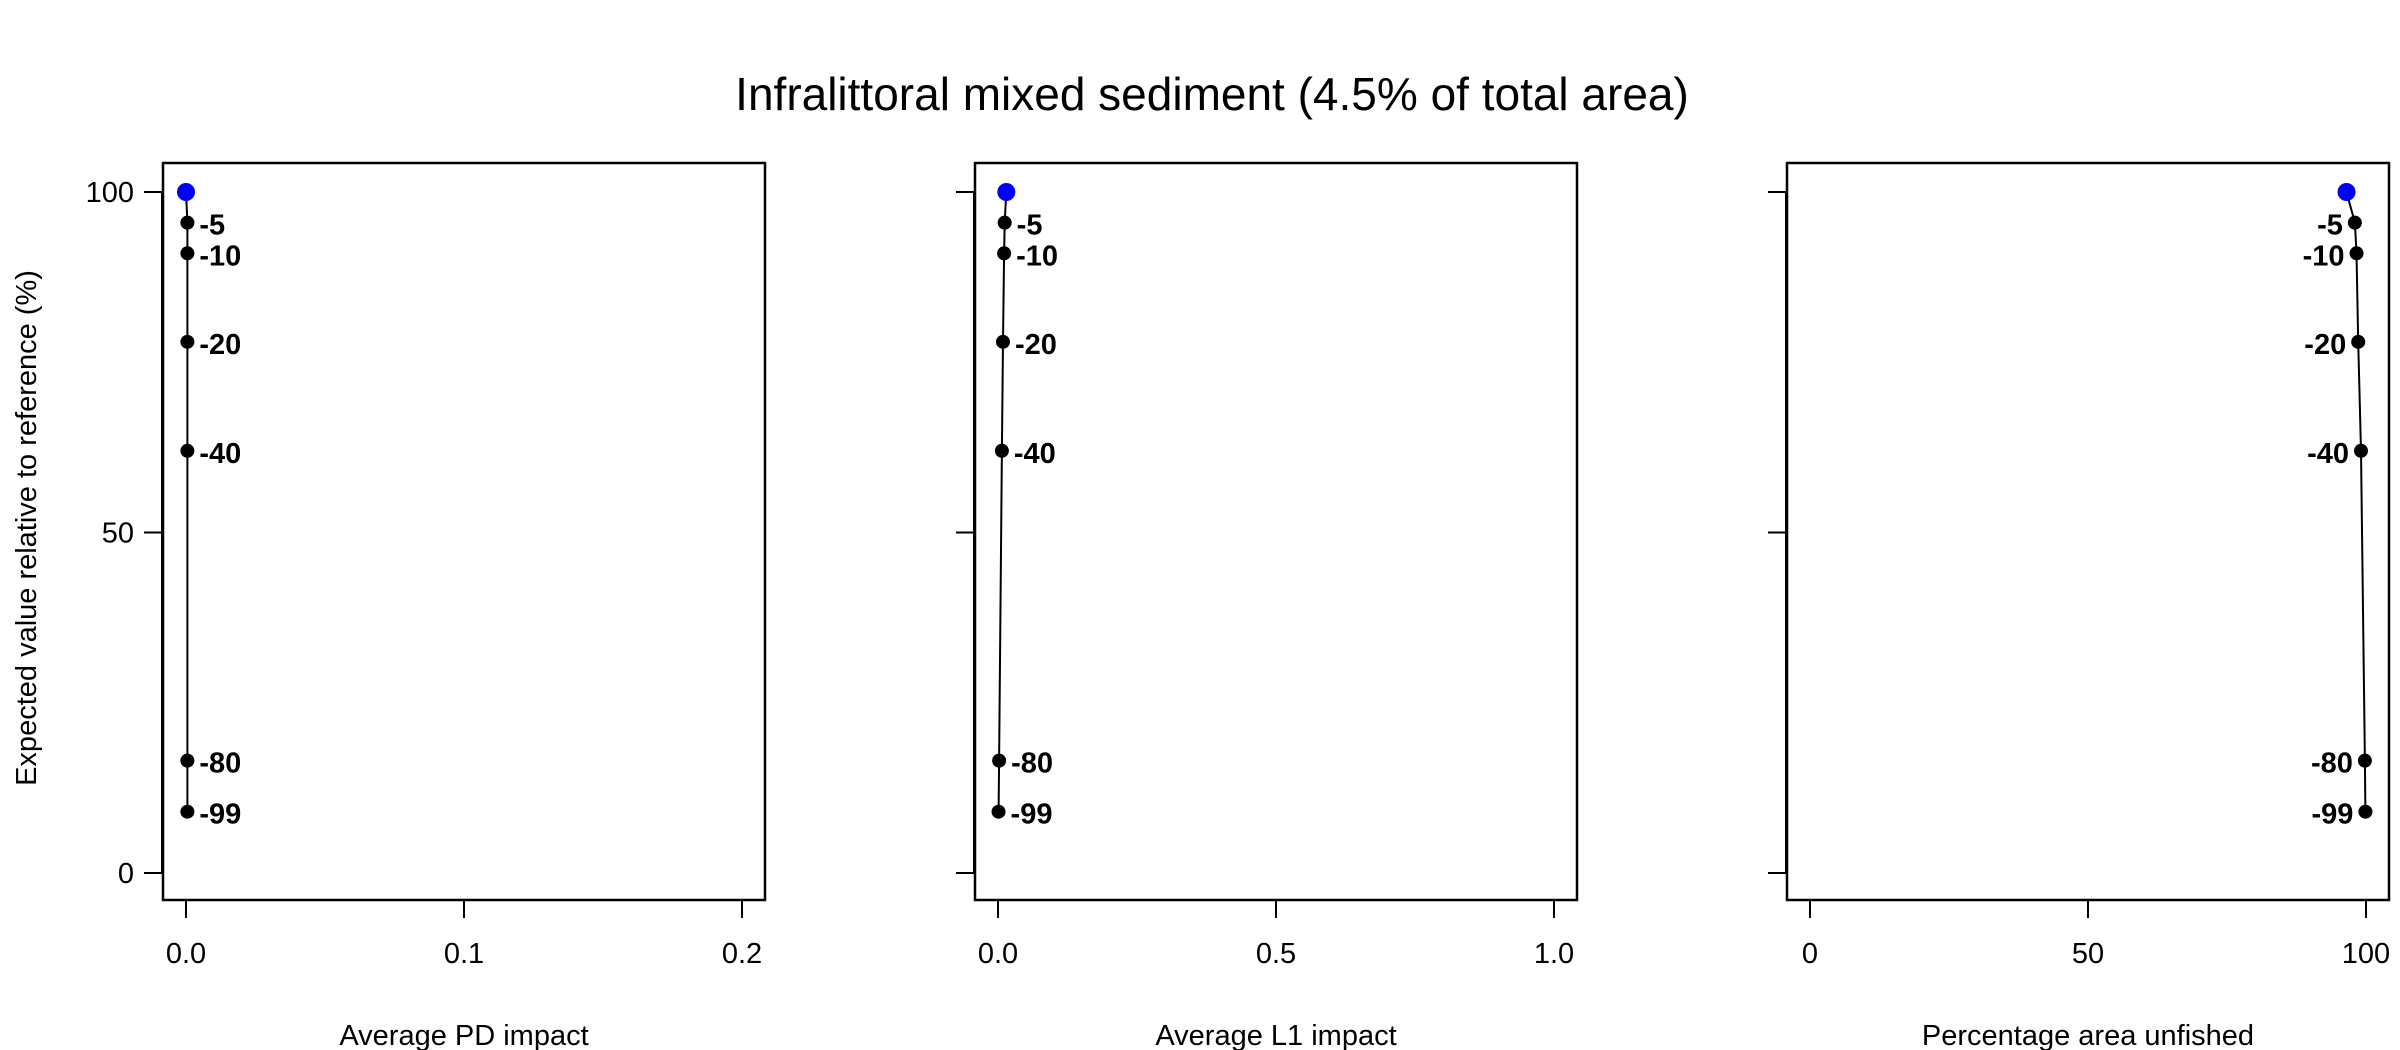 Image resolution: width=2400 pixels, height=1050 pixels. Describe the element at coordinates (126, 874) in the screenshot. I see `y-tick-label: 0` at that location.